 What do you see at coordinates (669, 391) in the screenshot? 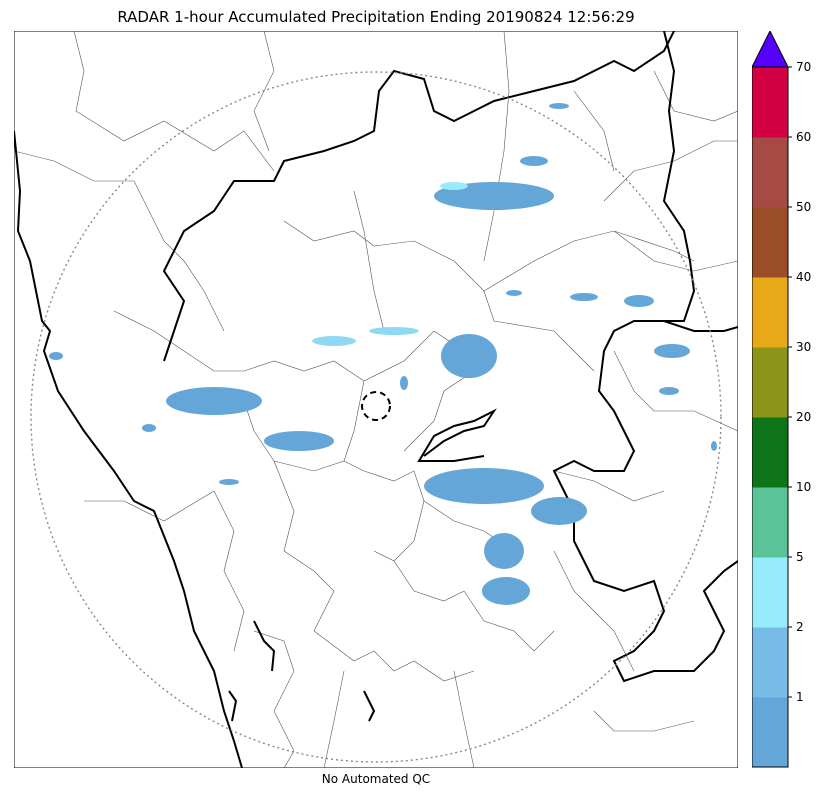
I see `echo-east-small` at bounding box center [669, 391].